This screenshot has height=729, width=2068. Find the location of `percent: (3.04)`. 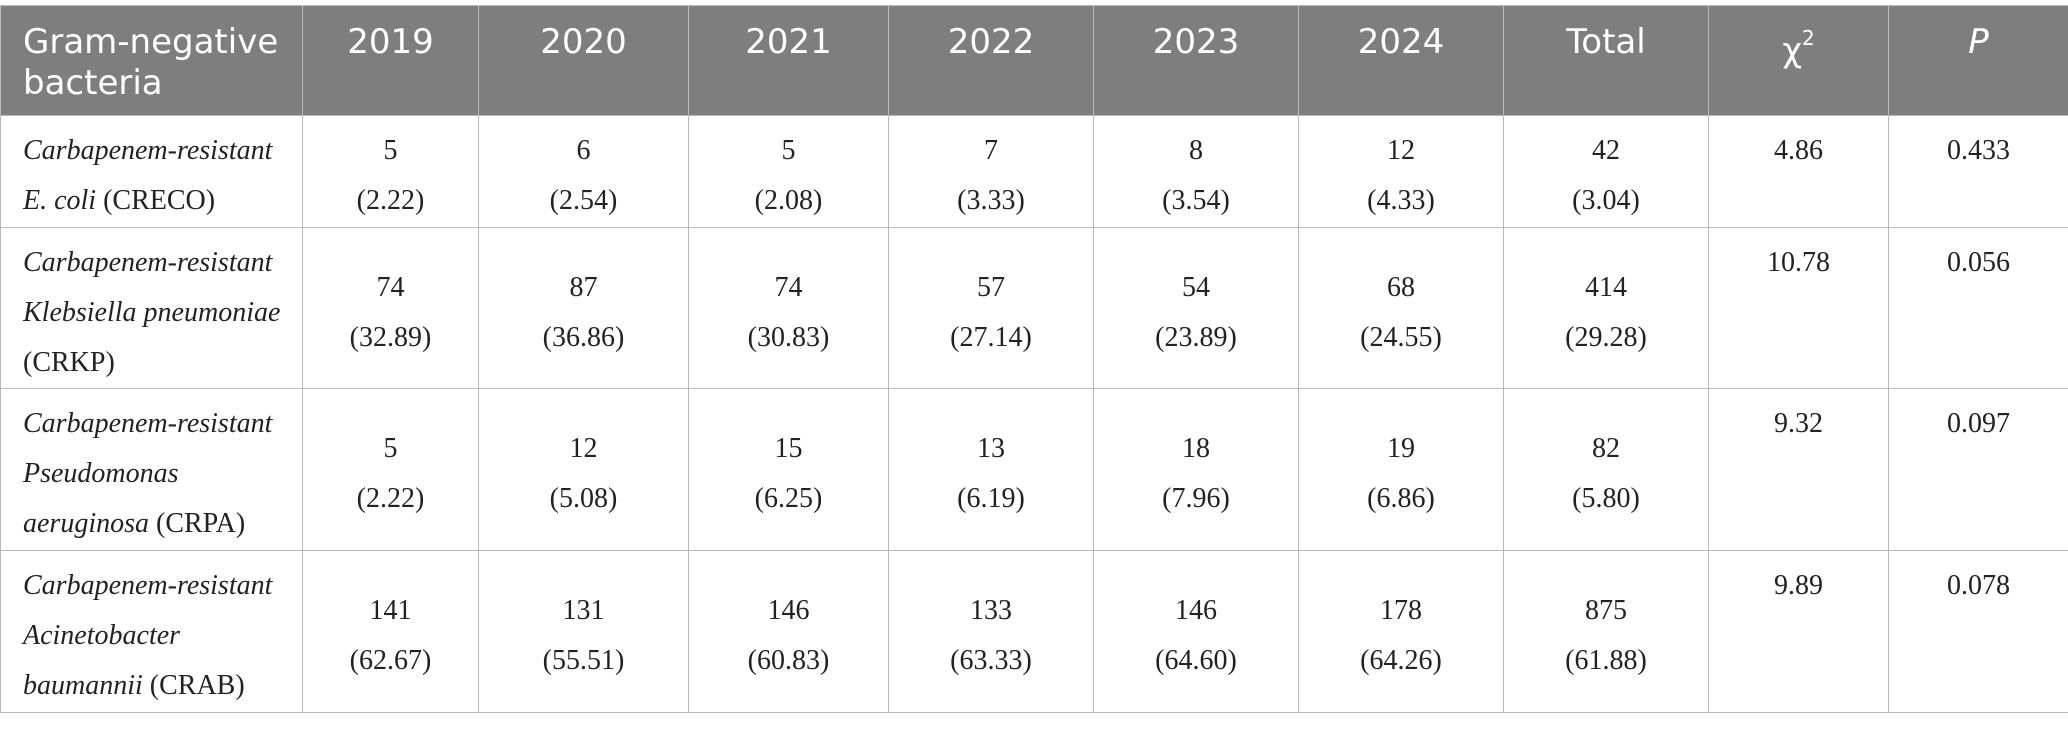

percent: (3.04) is located at coordinates (1606, 200).